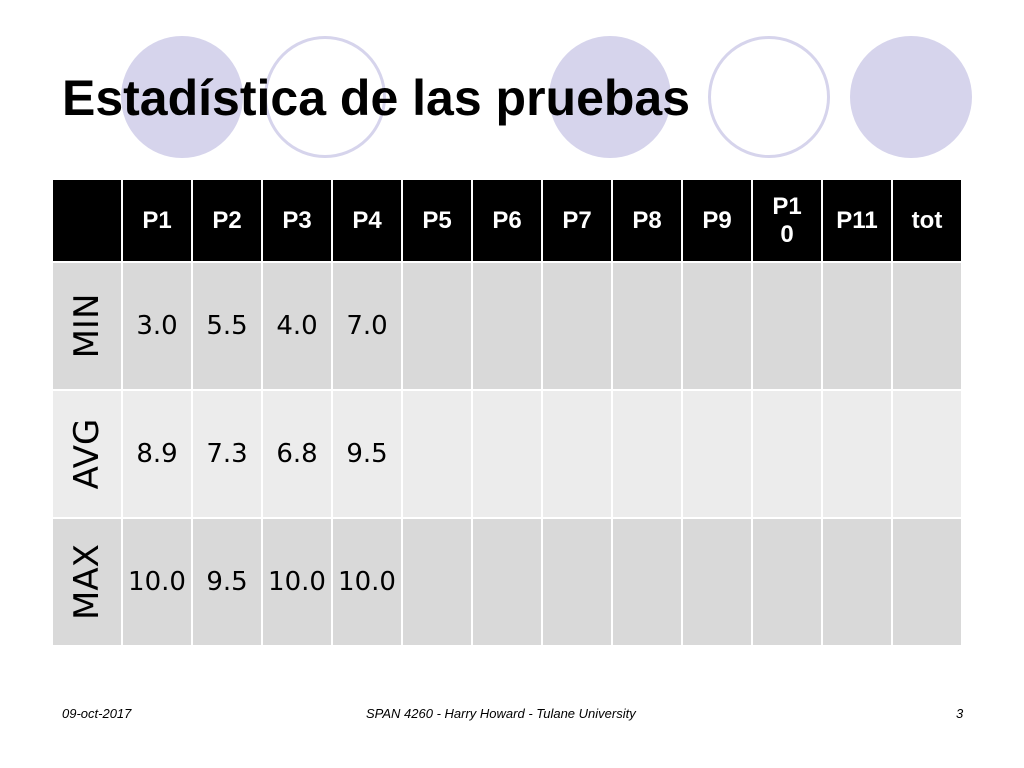 This screenshot has height=768, width=1024. I want to click on table-cell: 4.0, so click(297, 326).